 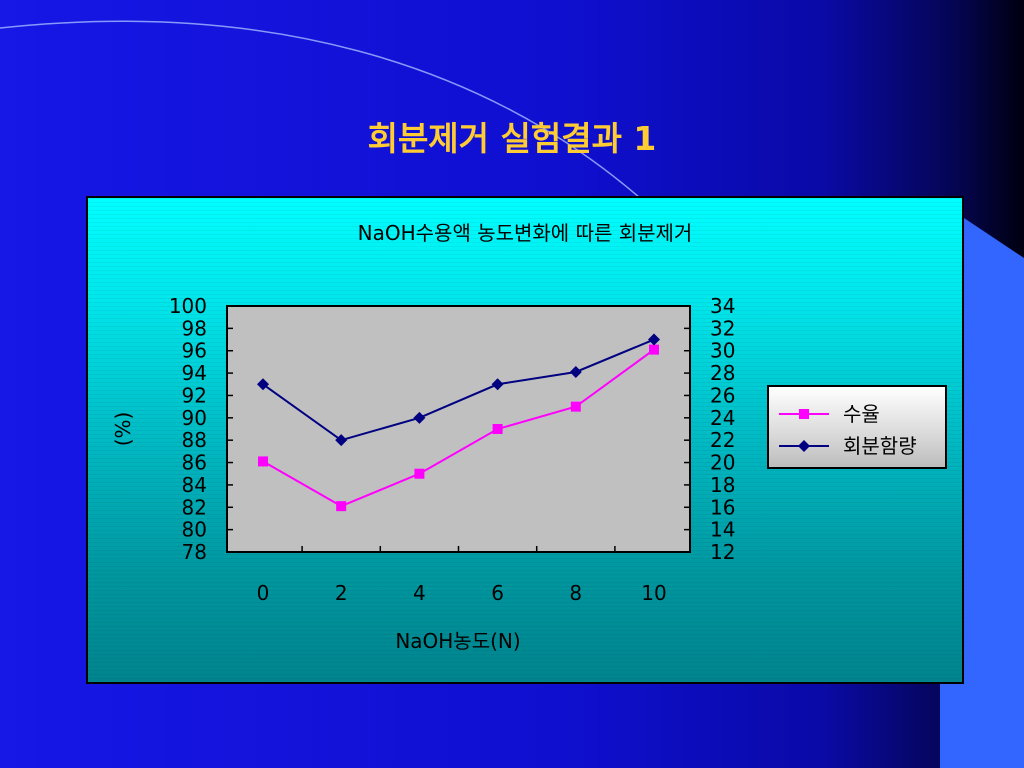 What do you see at coordinates (188, 306) in the screenshot?
I see `y-tick-label-left: 100` at bounding box center [188, 306].